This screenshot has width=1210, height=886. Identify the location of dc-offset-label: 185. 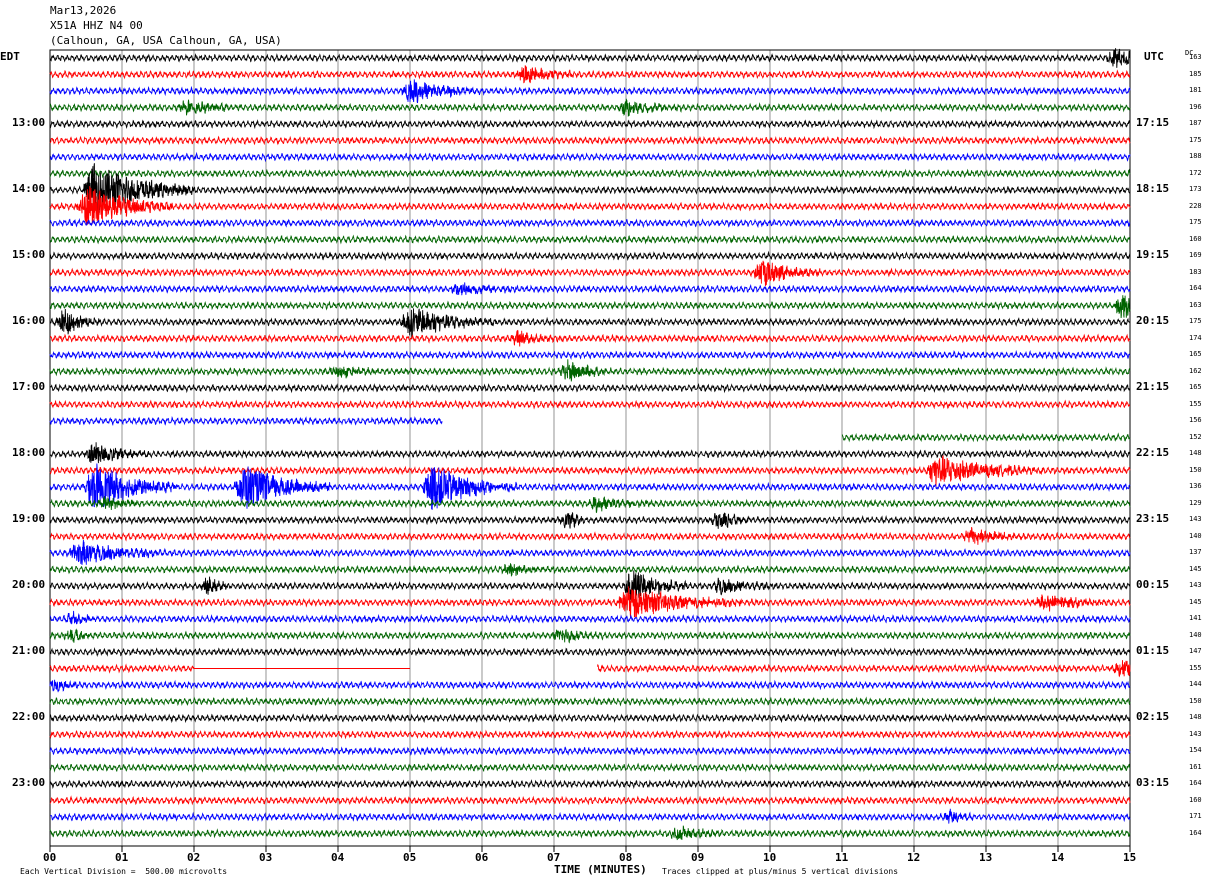
(1195, 73).